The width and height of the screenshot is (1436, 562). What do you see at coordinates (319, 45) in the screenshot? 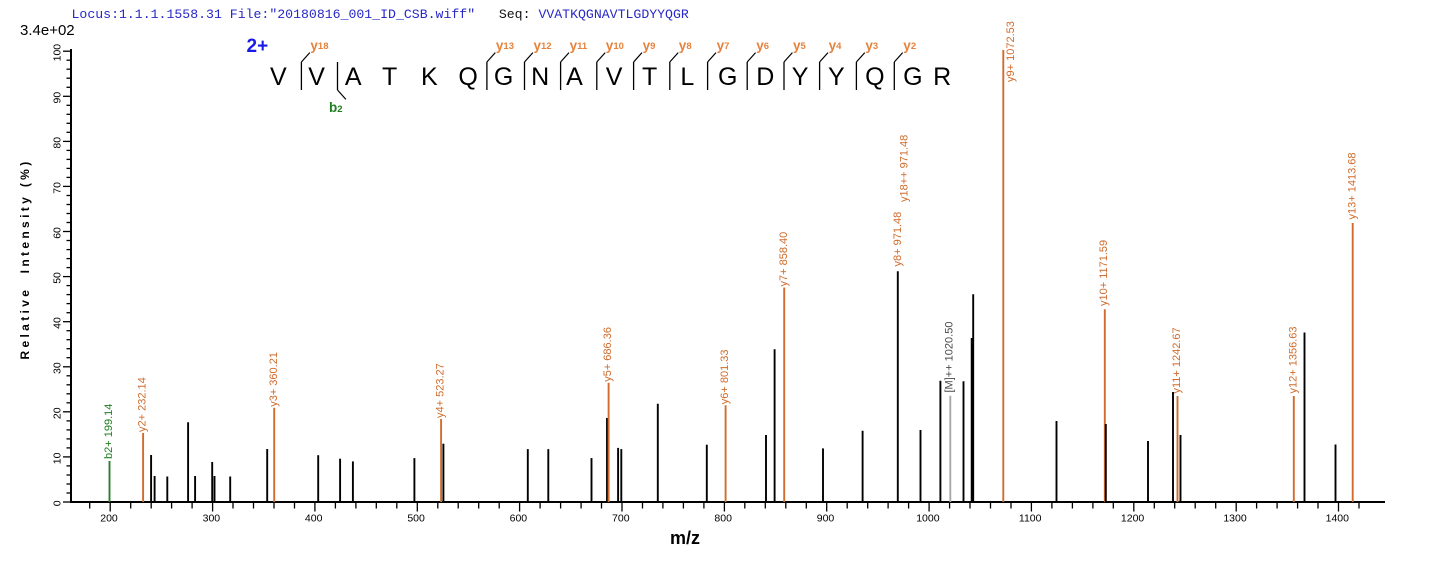
I see `svg-text: y18` at bounding box center [319, 45].